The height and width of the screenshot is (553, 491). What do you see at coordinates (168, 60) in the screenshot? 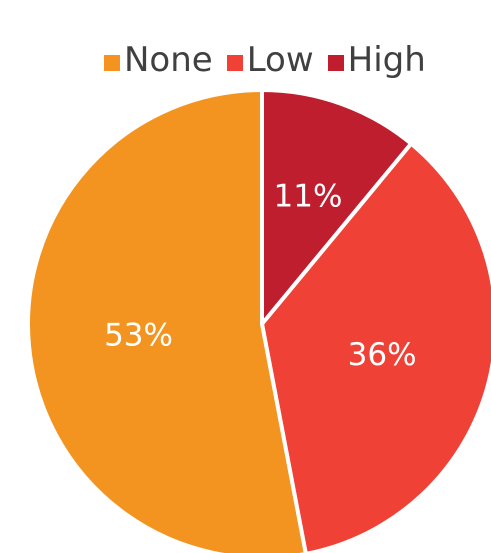
I see `legend-label-none: None` at bounding box center [168, 60].